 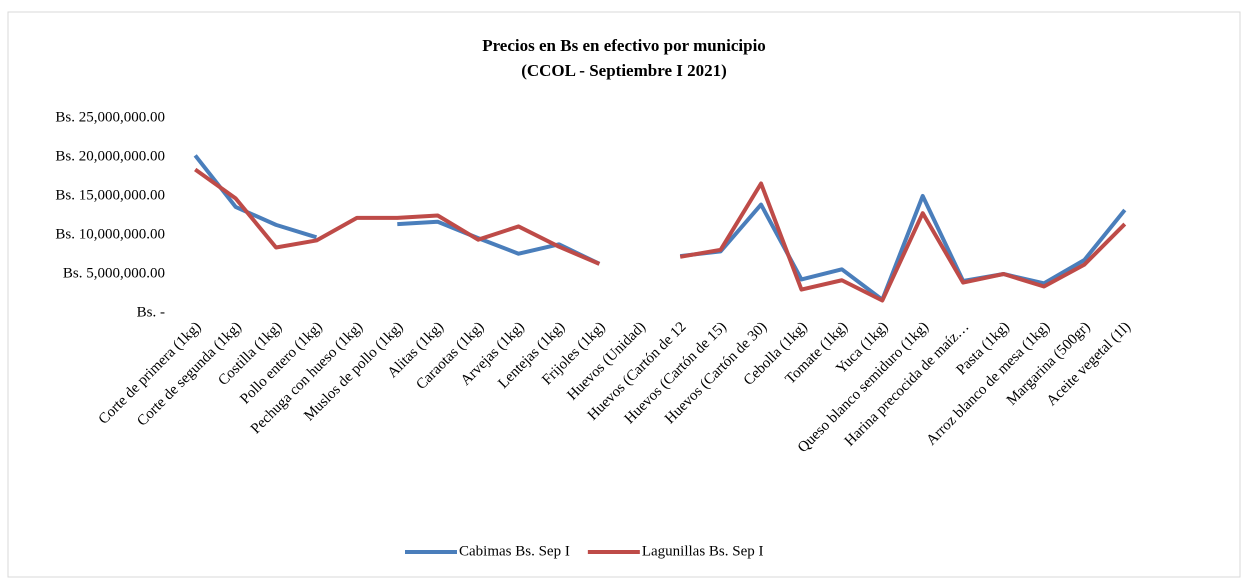 I want to click on legend-label: Lagunillas Bs. Sep I, so click(x=703, y=551).